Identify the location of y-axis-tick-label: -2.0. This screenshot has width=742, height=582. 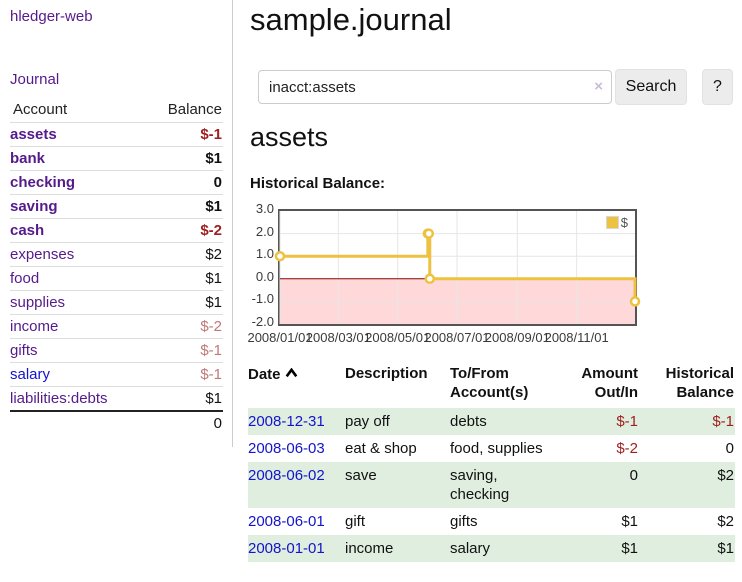
(262, 321).